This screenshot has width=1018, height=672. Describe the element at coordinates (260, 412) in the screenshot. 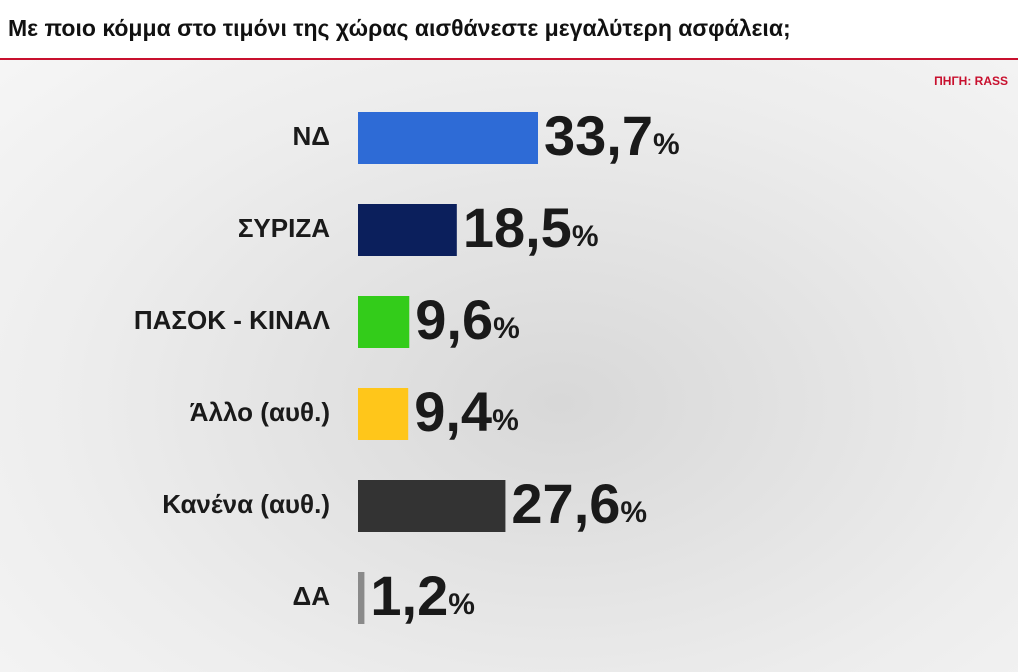

I see `category-label: Άλλο (αυθ.)` at that location.